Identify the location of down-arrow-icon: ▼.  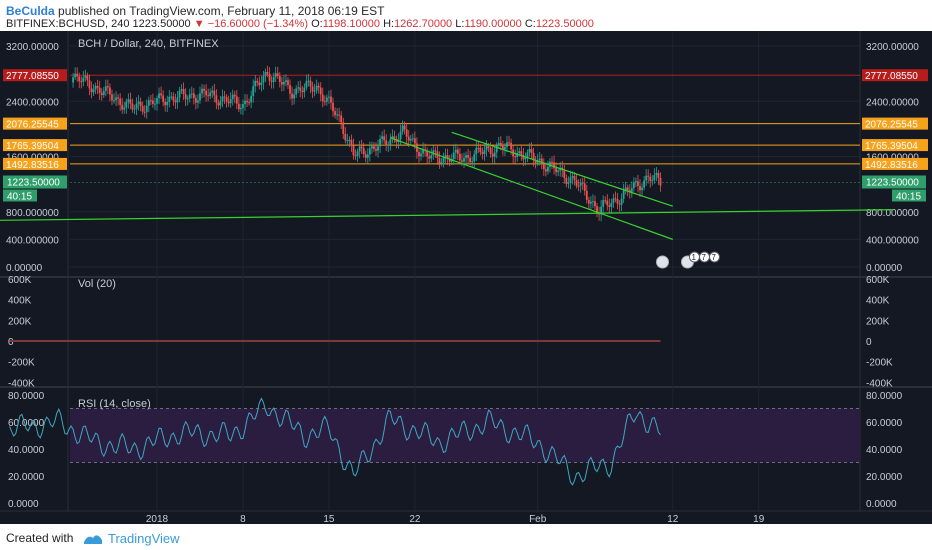
(199, 24).